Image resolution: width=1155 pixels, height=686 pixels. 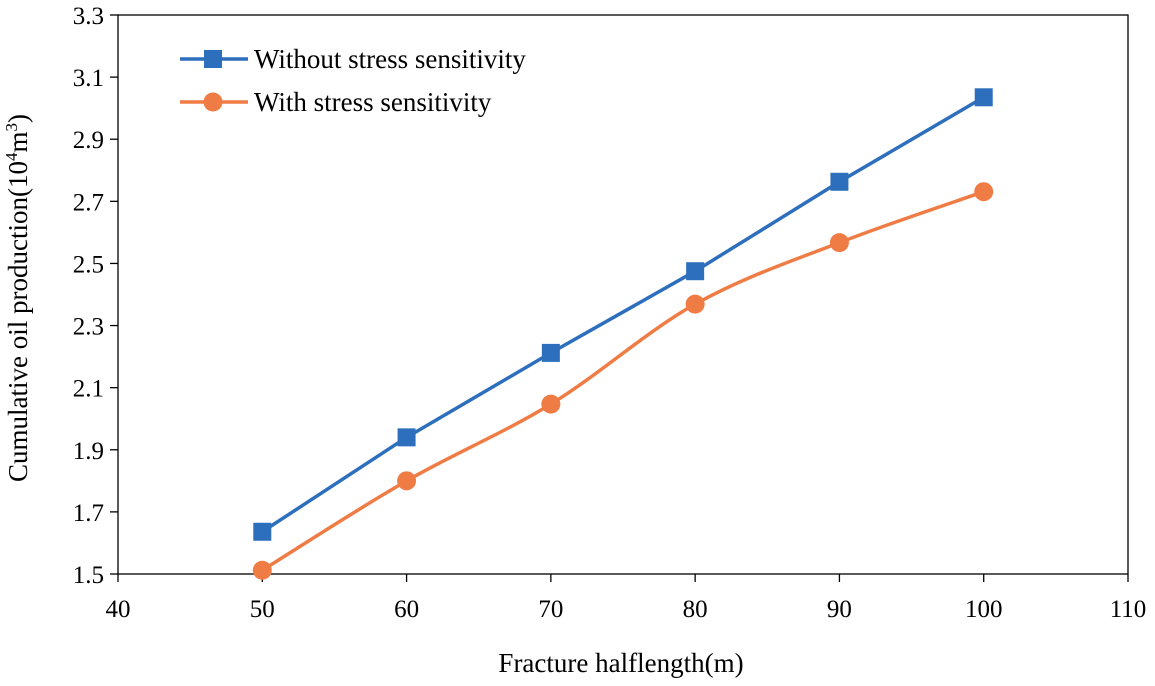 I want to click on y-axis-title-suffix: ), so click(x=18, y=118).